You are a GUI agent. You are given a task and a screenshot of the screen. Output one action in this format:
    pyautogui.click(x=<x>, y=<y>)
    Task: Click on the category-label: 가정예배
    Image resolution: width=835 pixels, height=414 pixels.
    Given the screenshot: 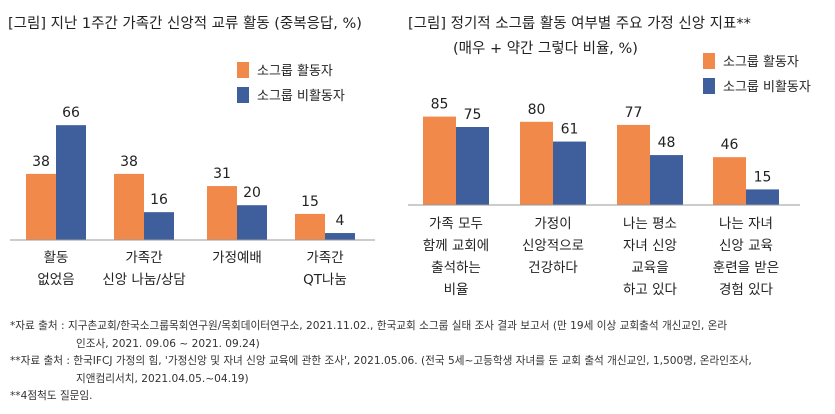 What is the action you would take?
    pyautogui.click(x=237, y=258)
    